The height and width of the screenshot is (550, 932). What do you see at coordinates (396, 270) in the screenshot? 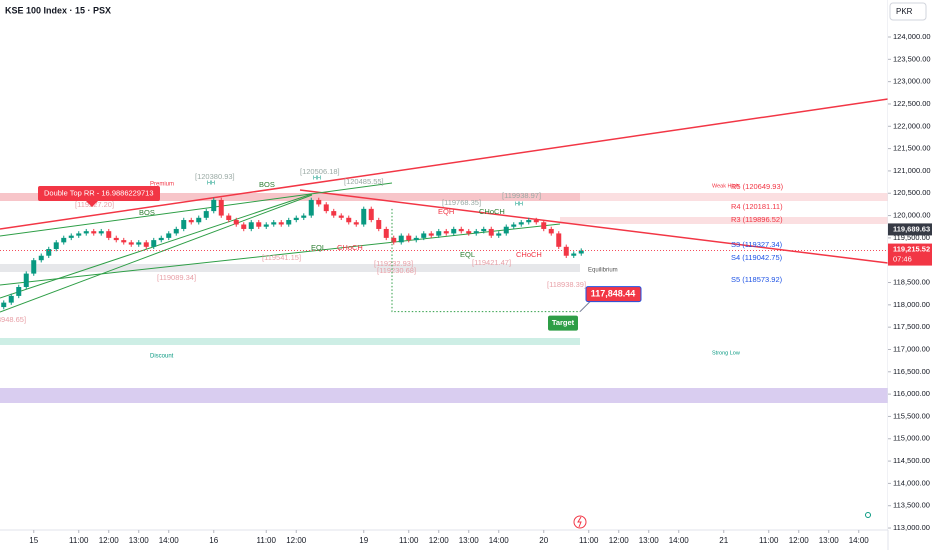
I see `swing-label: [119230.68]` at bounding box center [396, 270].